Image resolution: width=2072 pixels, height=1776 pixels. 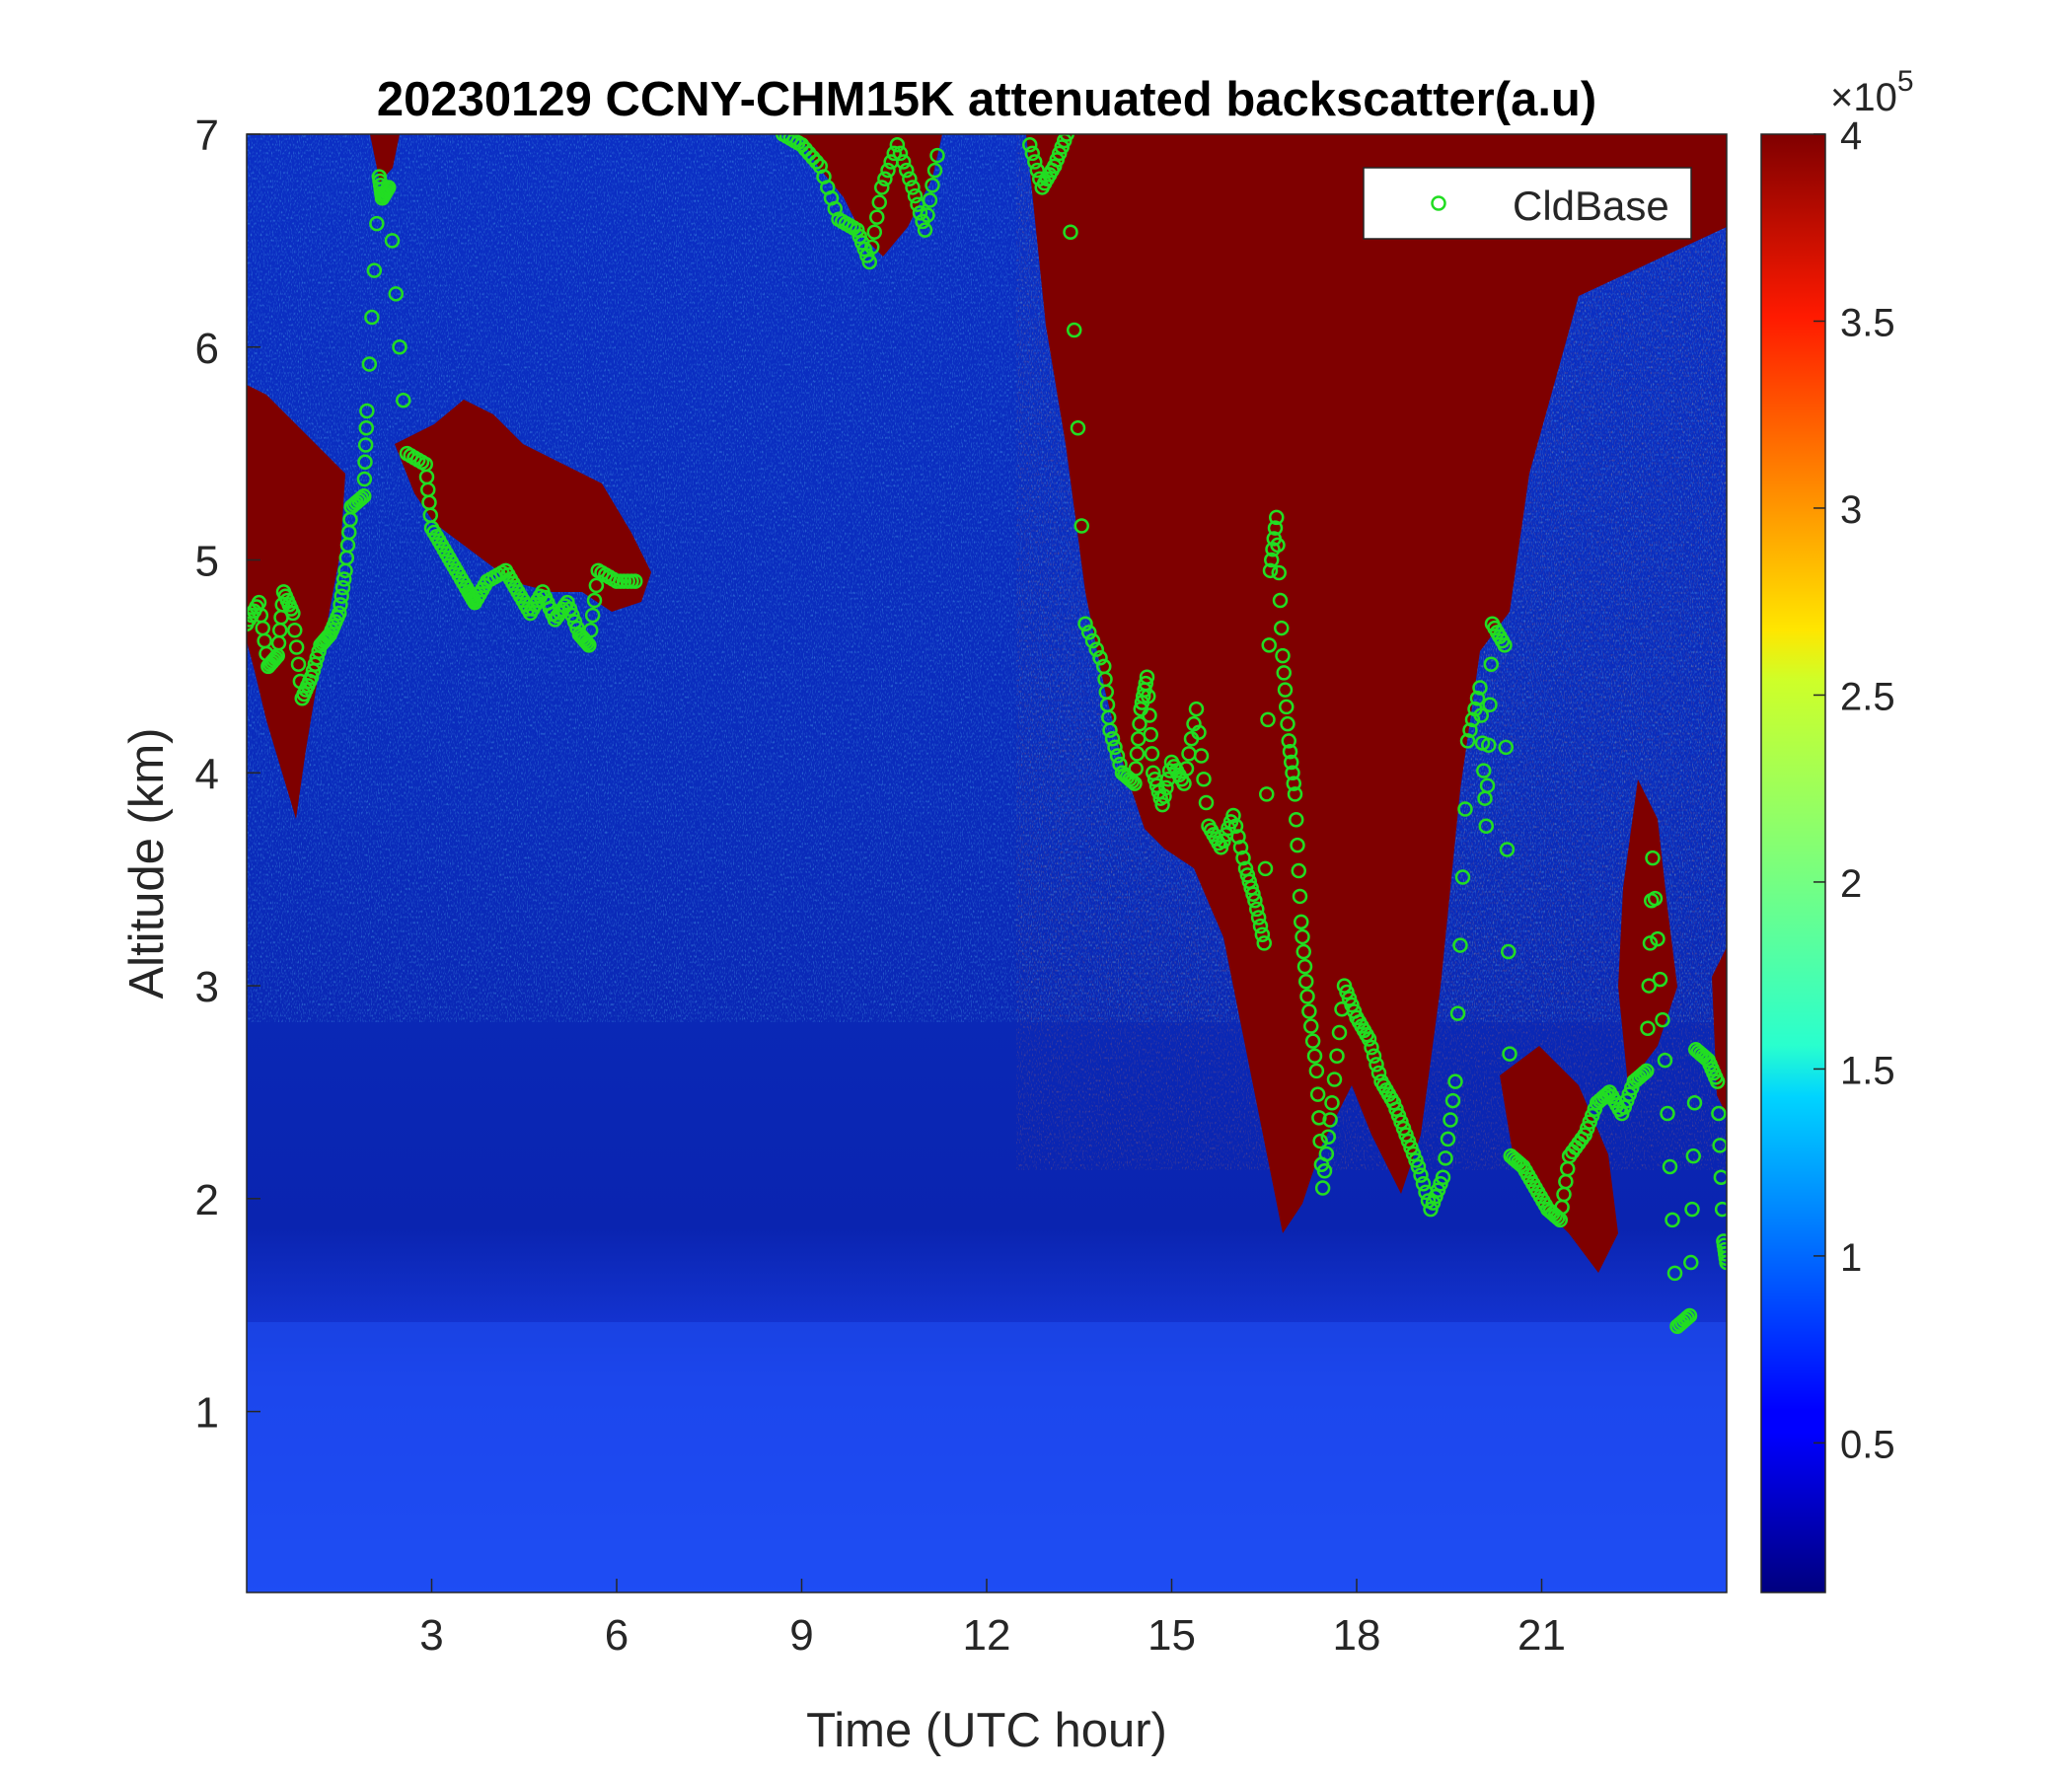 What do you see at coordinates (1851, 884) in the screenshot?
I see `colorbar-tick-label: 2` at bounding box center [1851, 884].